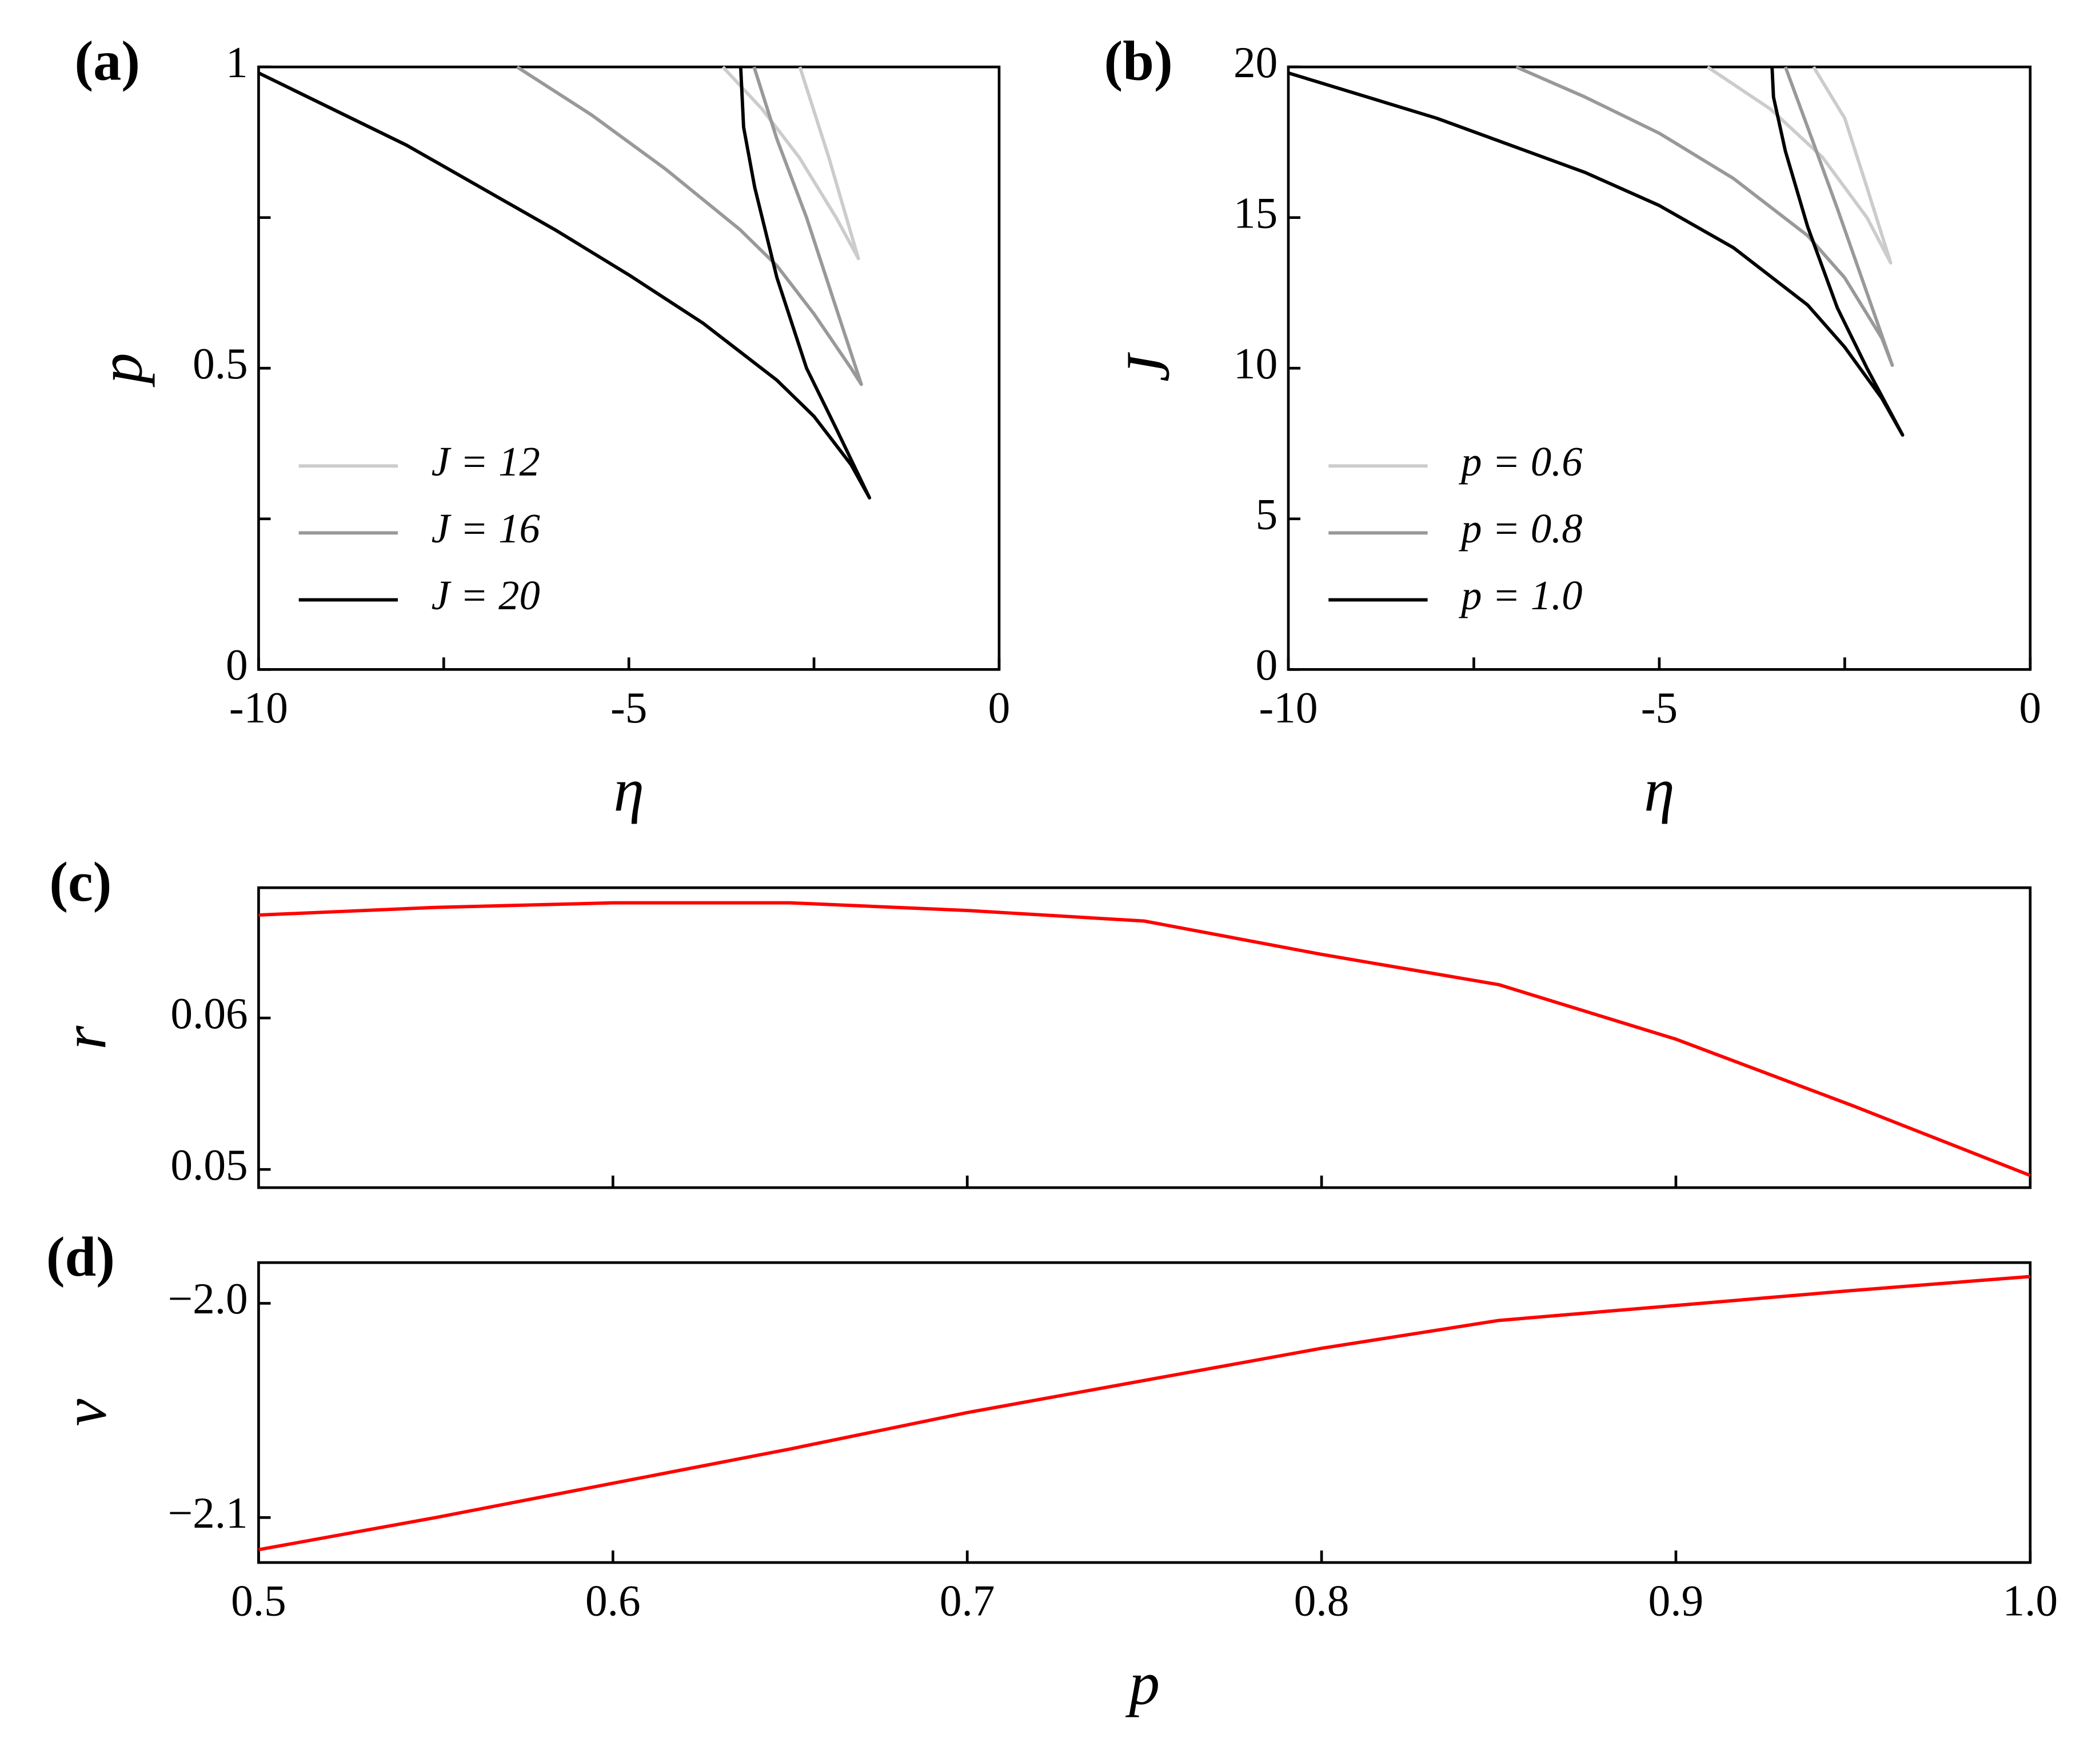 The width and height of the screenshot is (2100, 1754). Describe the element at coordinates (1138, 61) in the screenshot. I see `panel-label: (b)` at that location.